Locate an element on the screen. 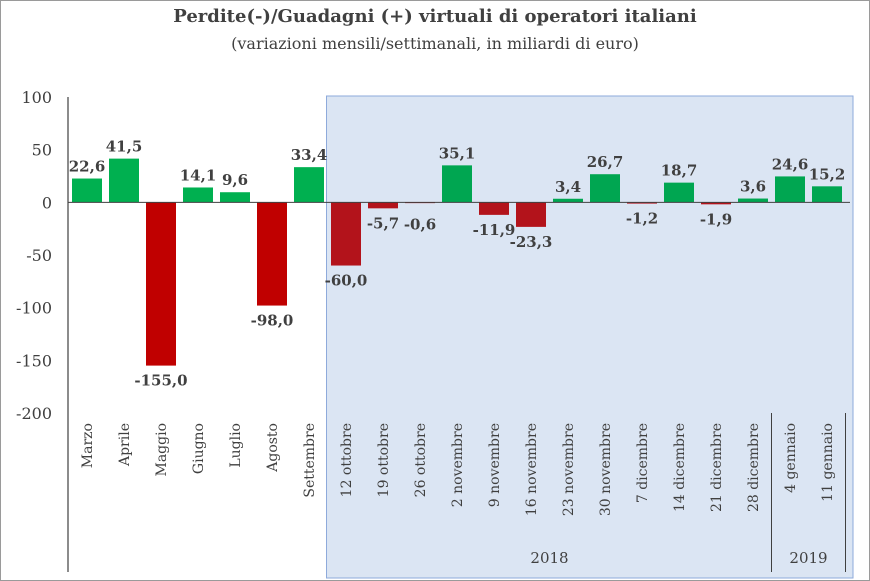 This screenshot has height=581, width=870. year-group-label: 2018 is located at coordinates (549, 558).